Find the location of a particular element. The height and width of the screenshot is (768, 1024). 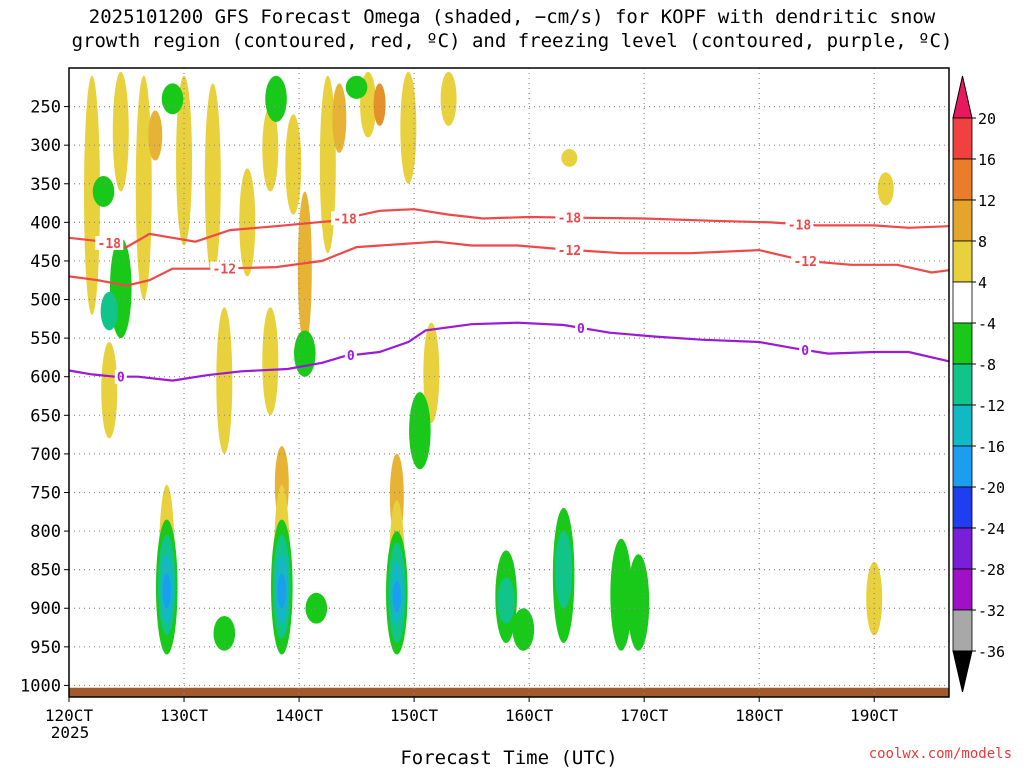

contour-label-0-1: -18 is located at coordinates (345, 219).